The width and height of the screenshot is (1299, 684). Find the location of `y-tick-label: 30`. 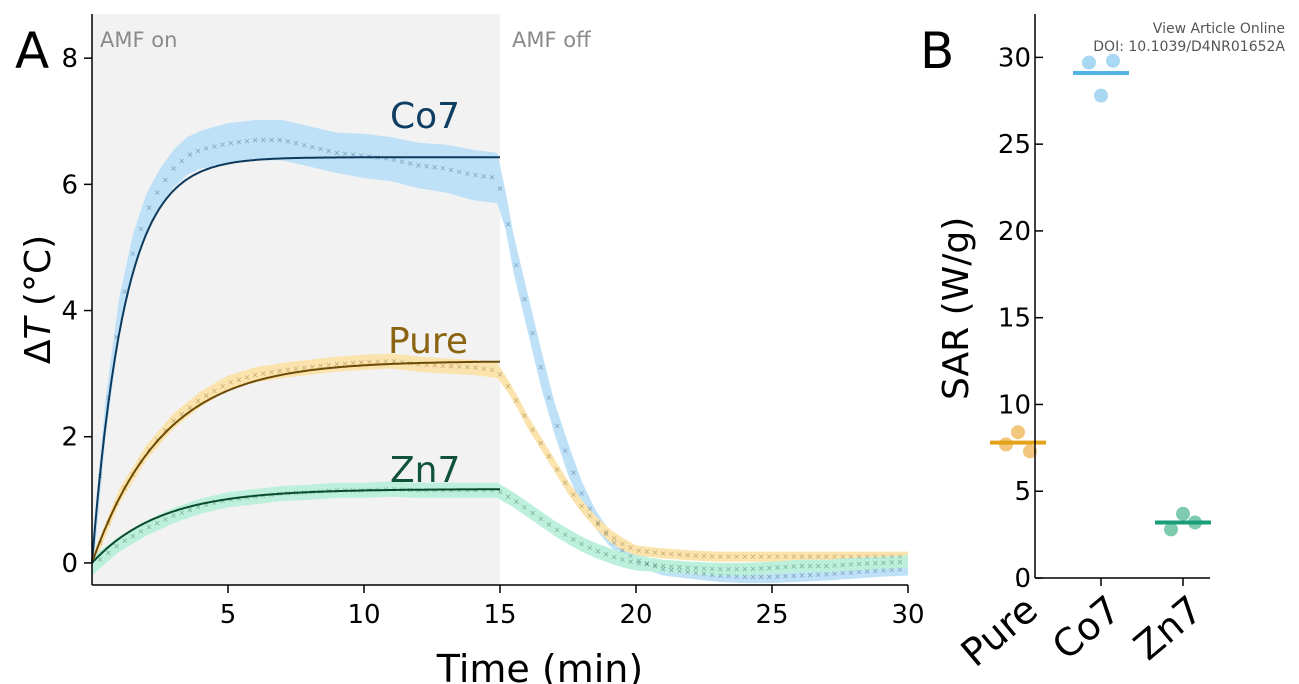

y-tick-label: 30 is located at coordinates (1014, 58).